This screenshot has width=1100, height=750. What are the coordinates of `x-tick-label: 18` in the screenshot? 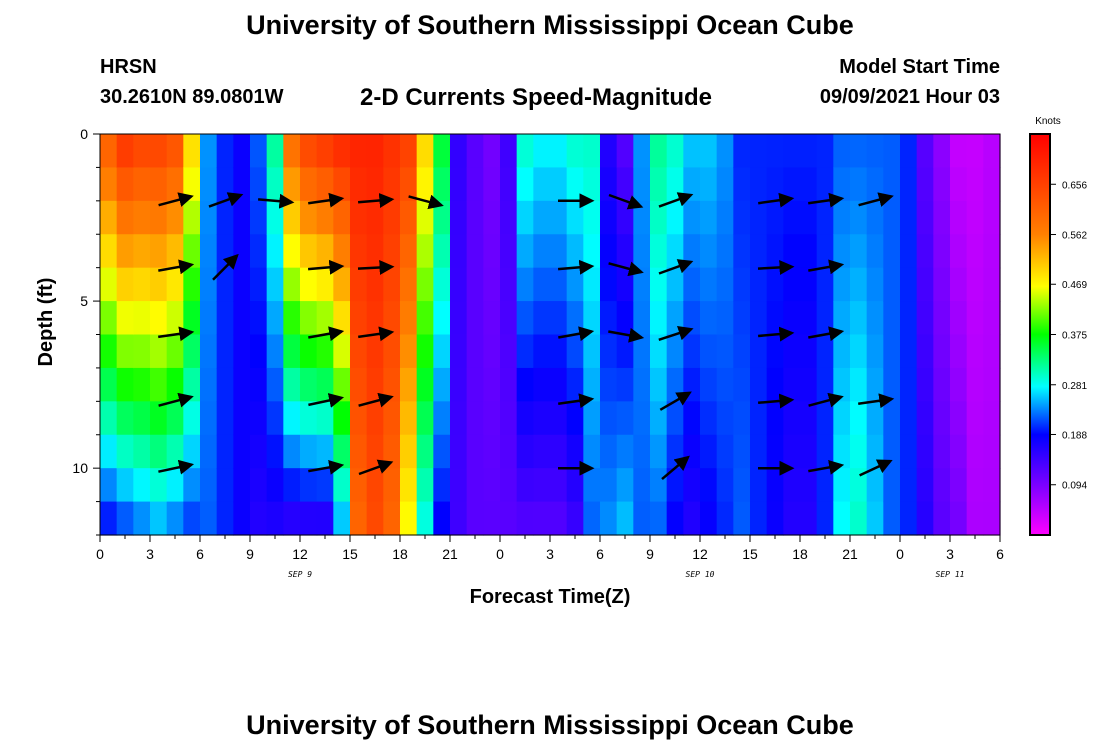 It's located at (800, 554).